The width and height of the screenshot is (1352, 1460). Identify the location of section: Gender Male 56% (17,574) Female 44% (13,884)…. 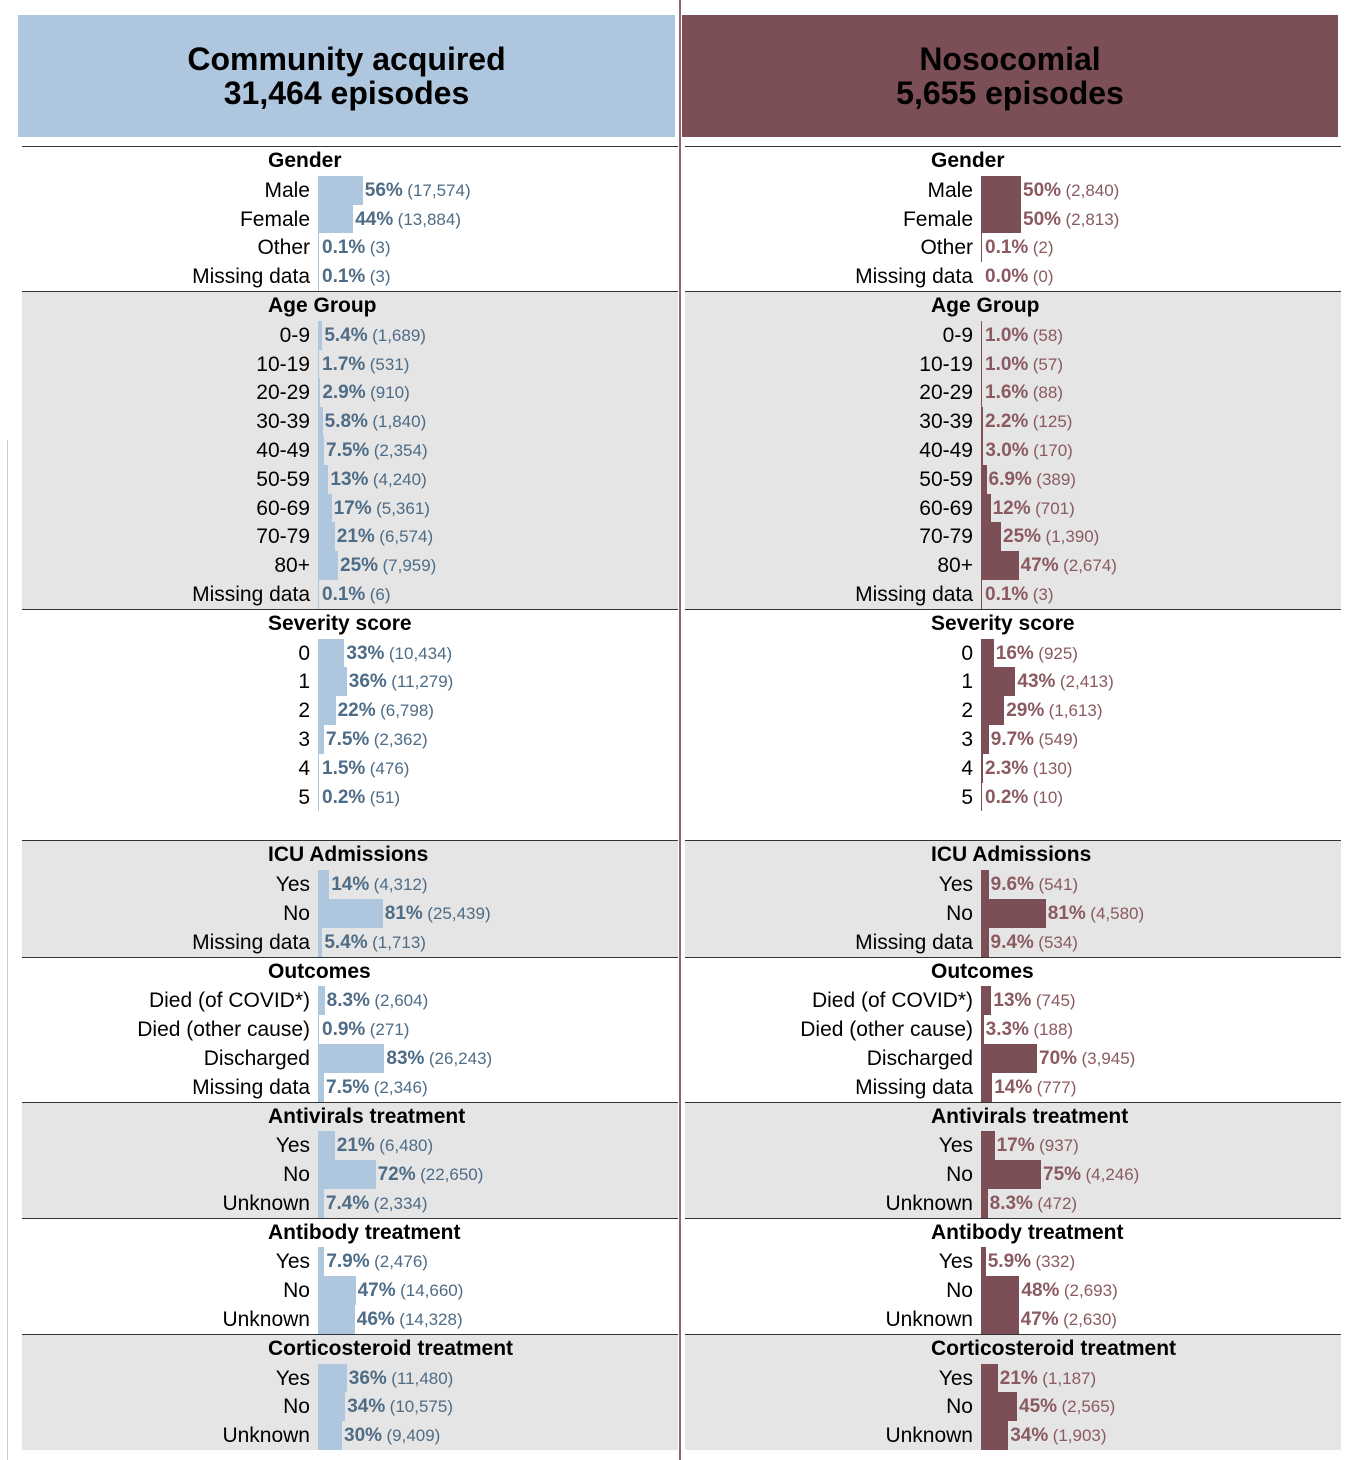
(350, 218).